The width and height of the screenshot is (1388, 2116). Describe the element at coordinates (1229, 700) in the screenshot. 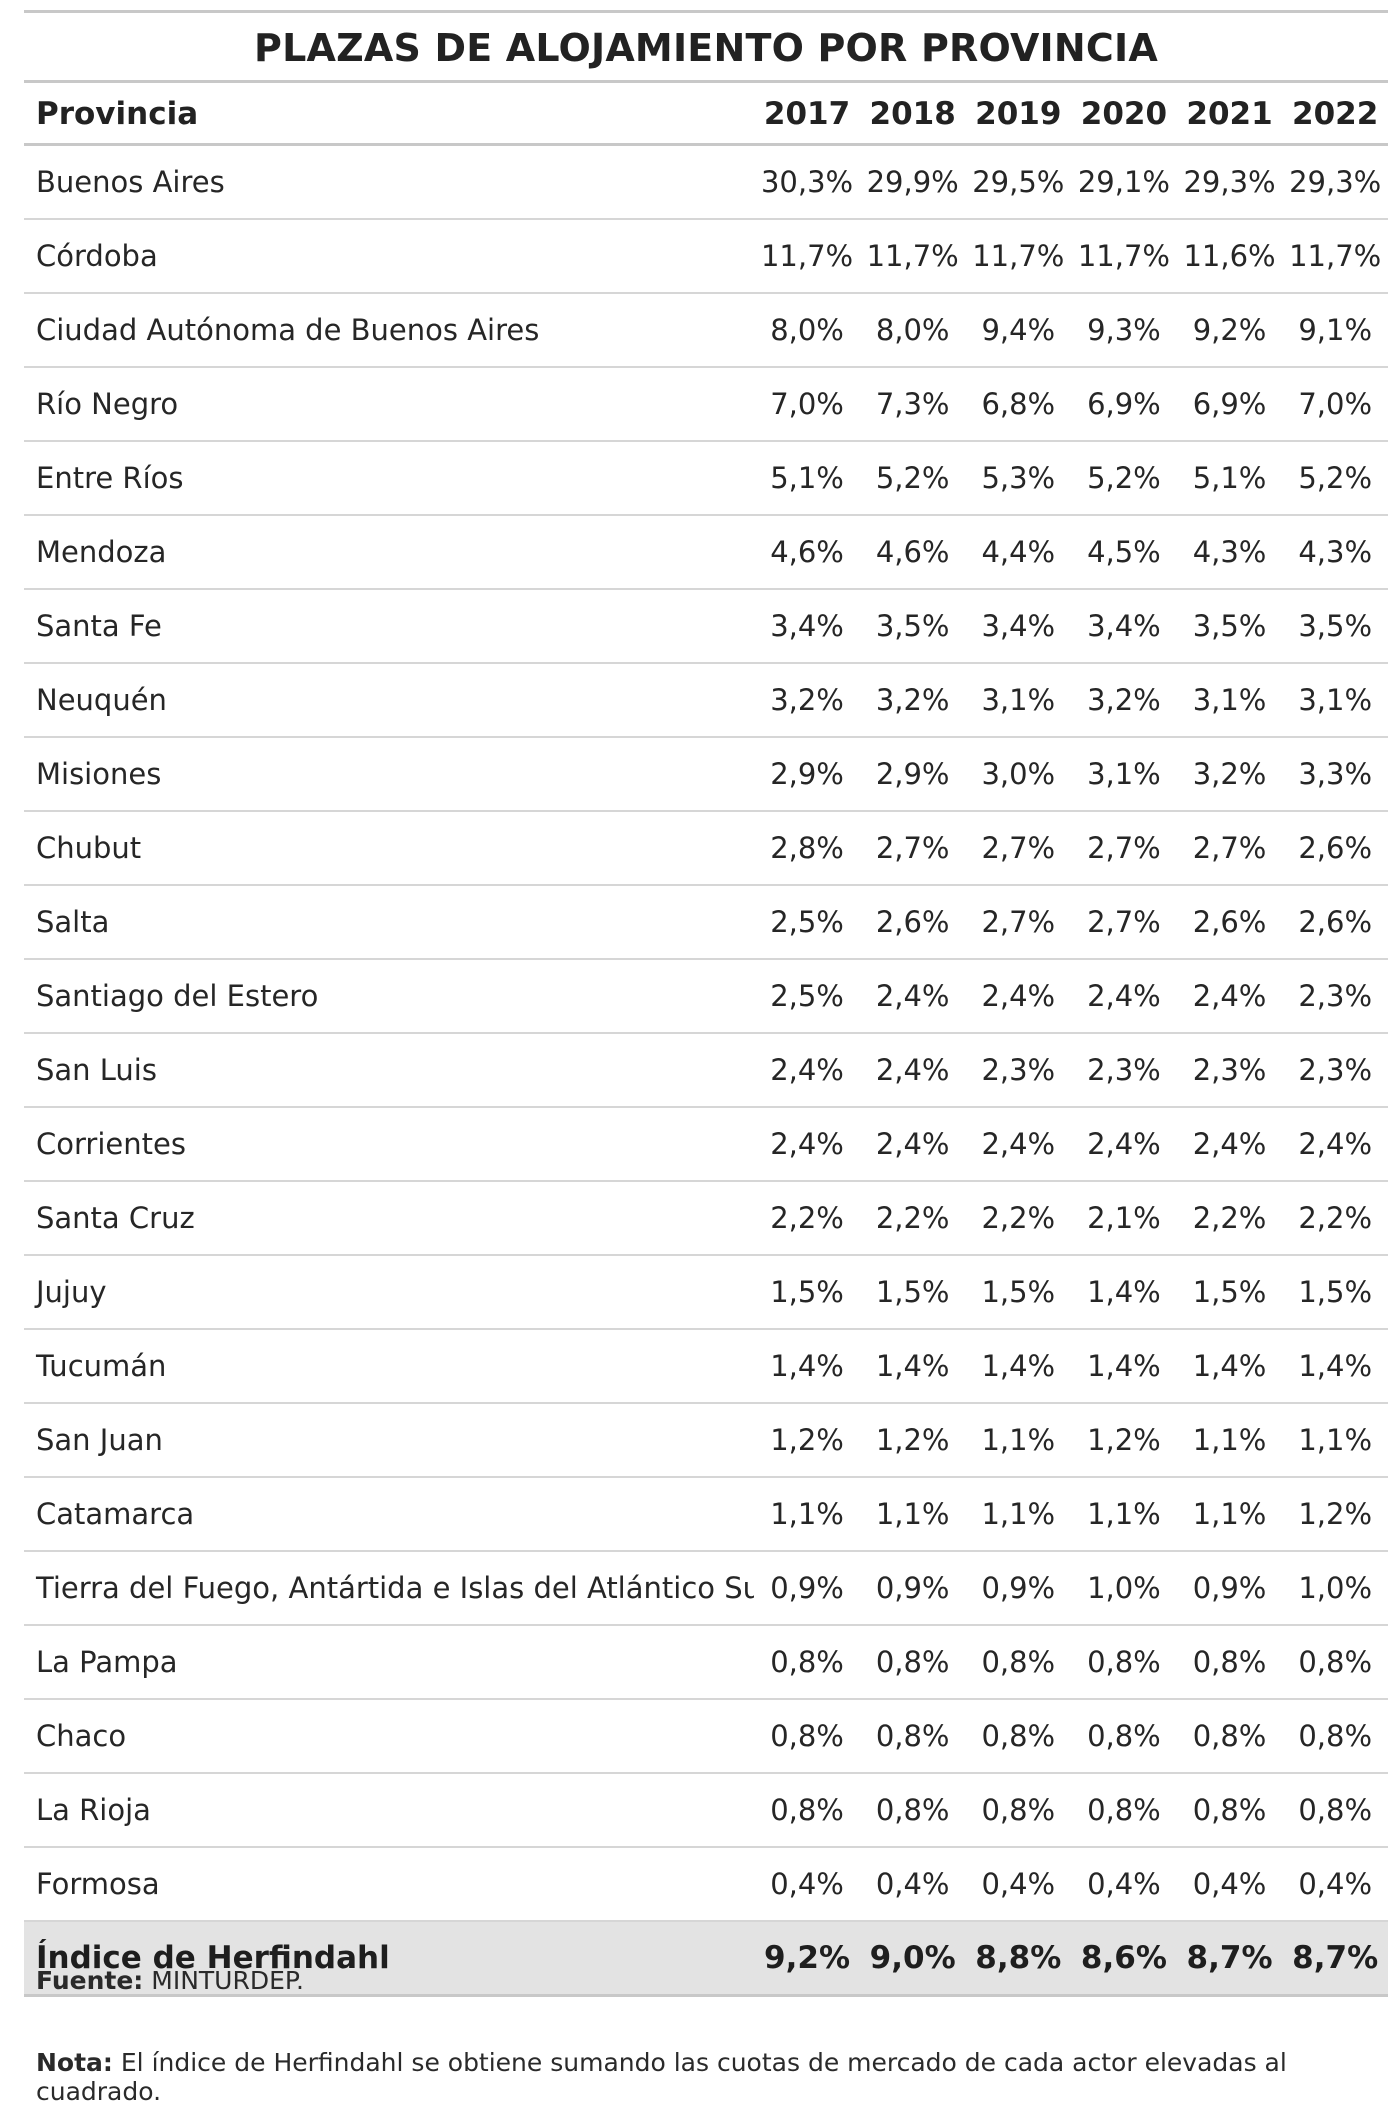

I see `cell-value: 3,1%` at that location.